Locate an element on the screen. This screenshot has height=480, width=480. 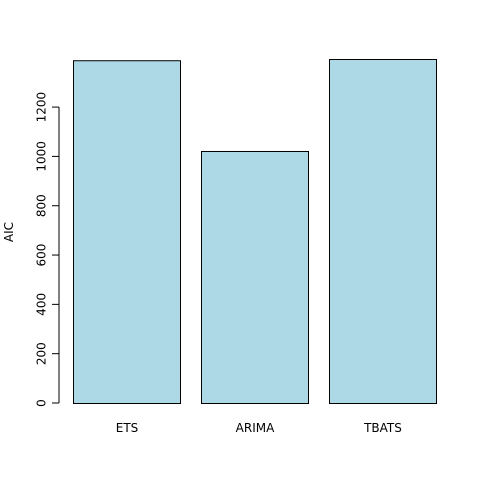
x-axis-labels: ETS ARIMA TBATS is located at coordinates (259, 428).